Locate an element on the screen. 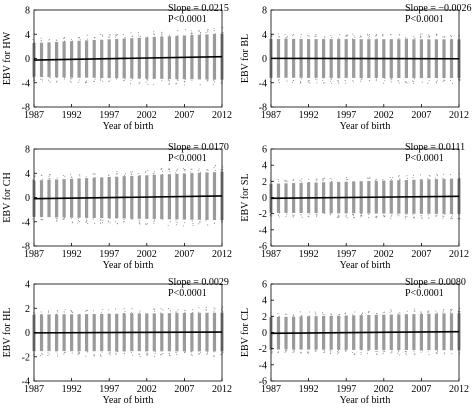 The image size is (474, 411). y-tick-label: 2 is located at coordinates (264, 317).